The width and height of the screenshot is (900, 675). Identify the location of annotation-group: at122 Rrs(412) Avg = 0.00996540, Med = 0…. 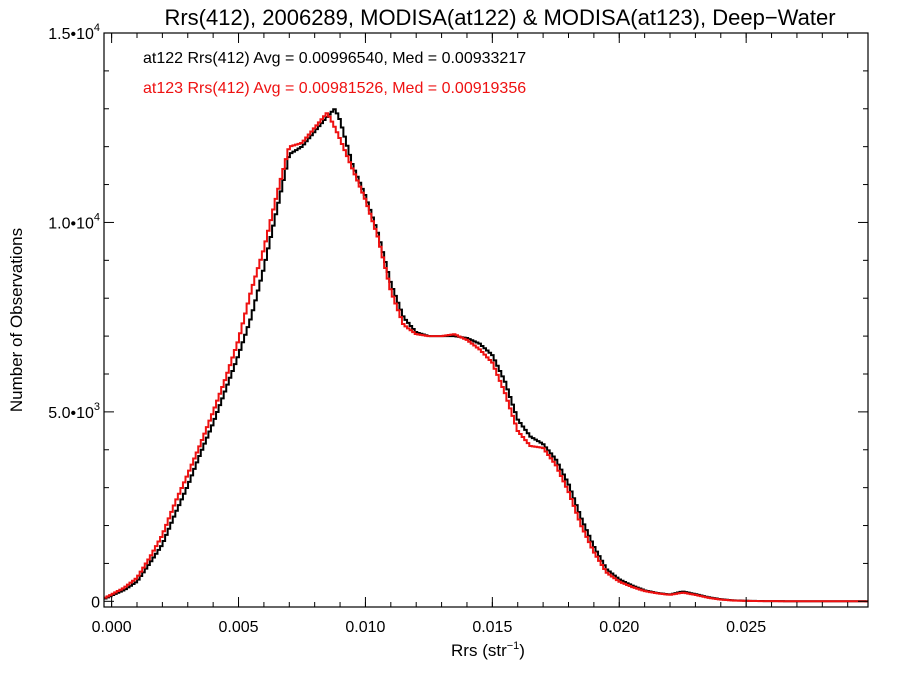
(334, 73).